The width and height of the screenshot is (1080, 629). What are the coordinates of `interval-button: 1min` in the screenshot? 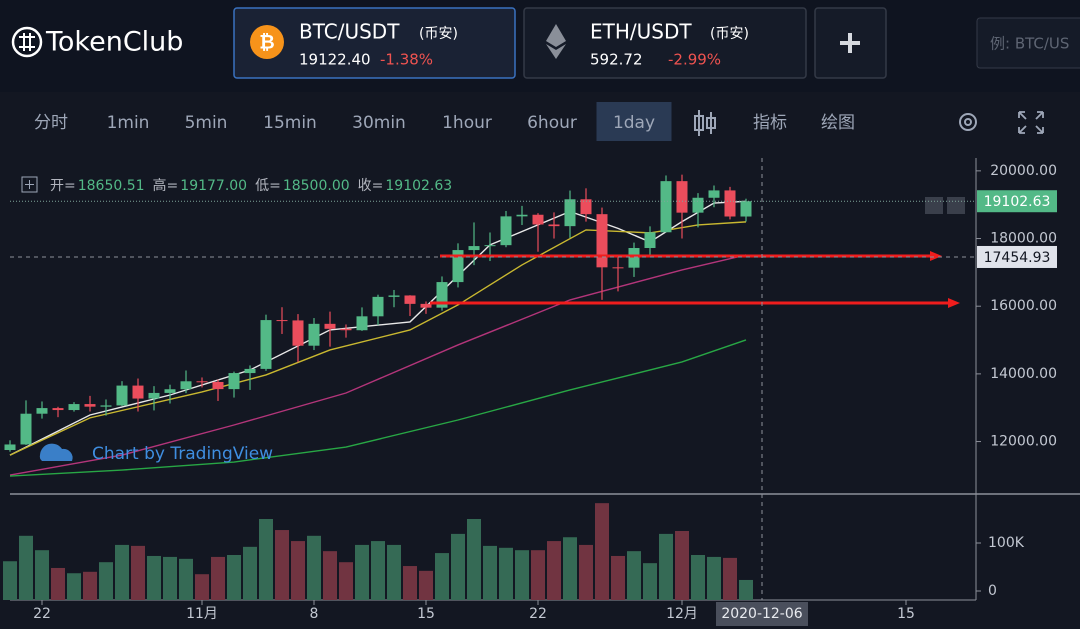 It's located at (128, 123).